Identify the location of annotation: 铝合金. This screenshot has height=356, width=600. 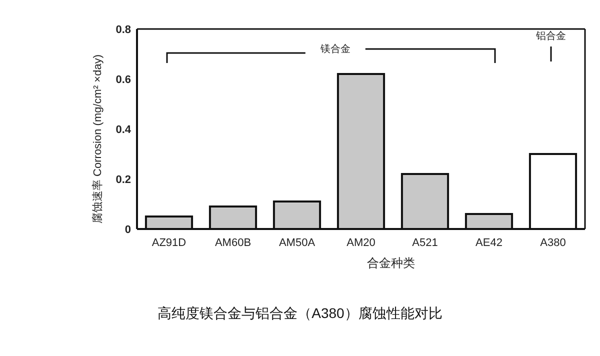
(550, 36).